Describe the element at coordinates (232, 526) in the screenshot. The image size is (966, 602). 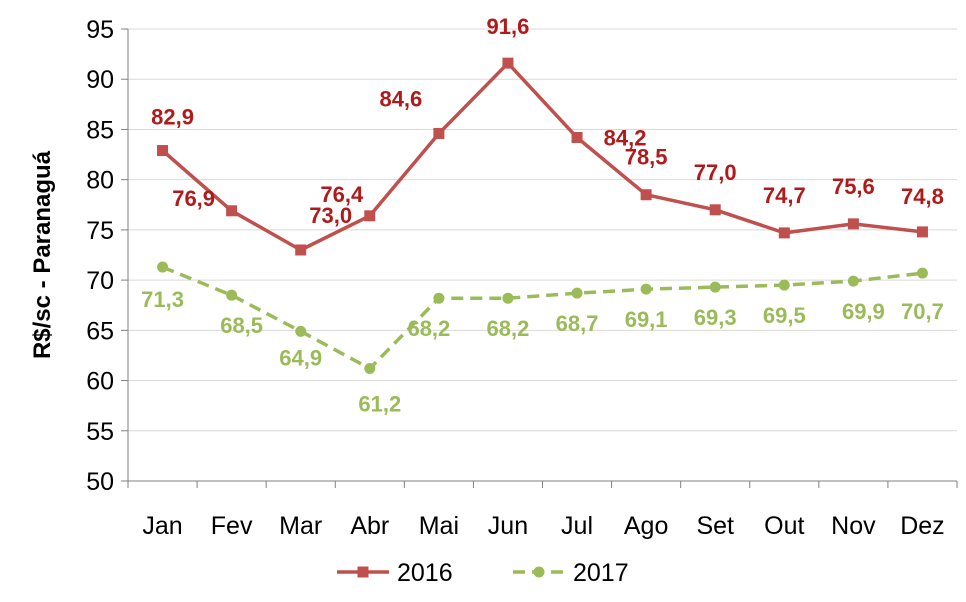
I see `x-tick-label: Fev` at that location.